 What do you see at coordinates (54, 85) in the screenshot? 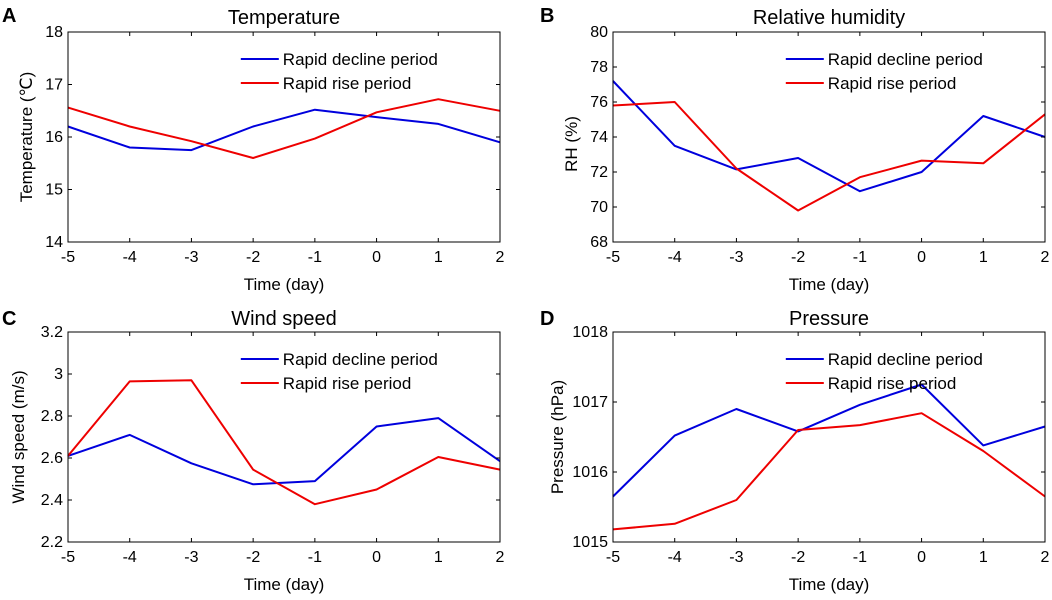
I see `y-tick-label: 17` at bounding box center [54, 85].